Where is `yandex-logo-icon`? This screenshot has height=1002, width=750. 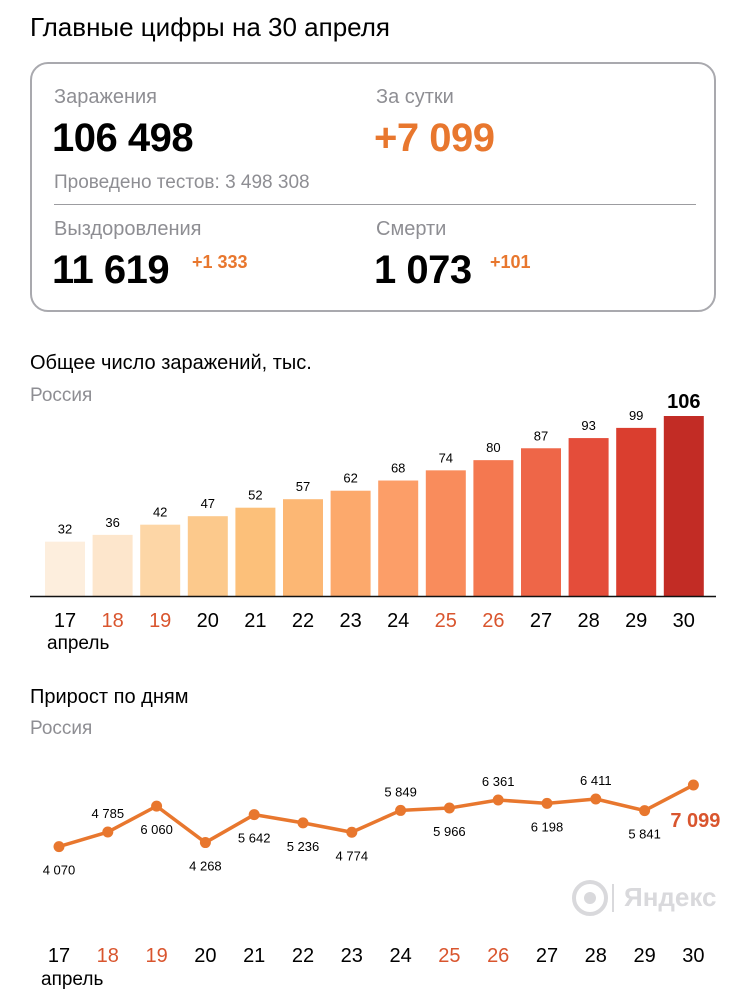 yandex-logo-icon is located at coordinates (590, 898).